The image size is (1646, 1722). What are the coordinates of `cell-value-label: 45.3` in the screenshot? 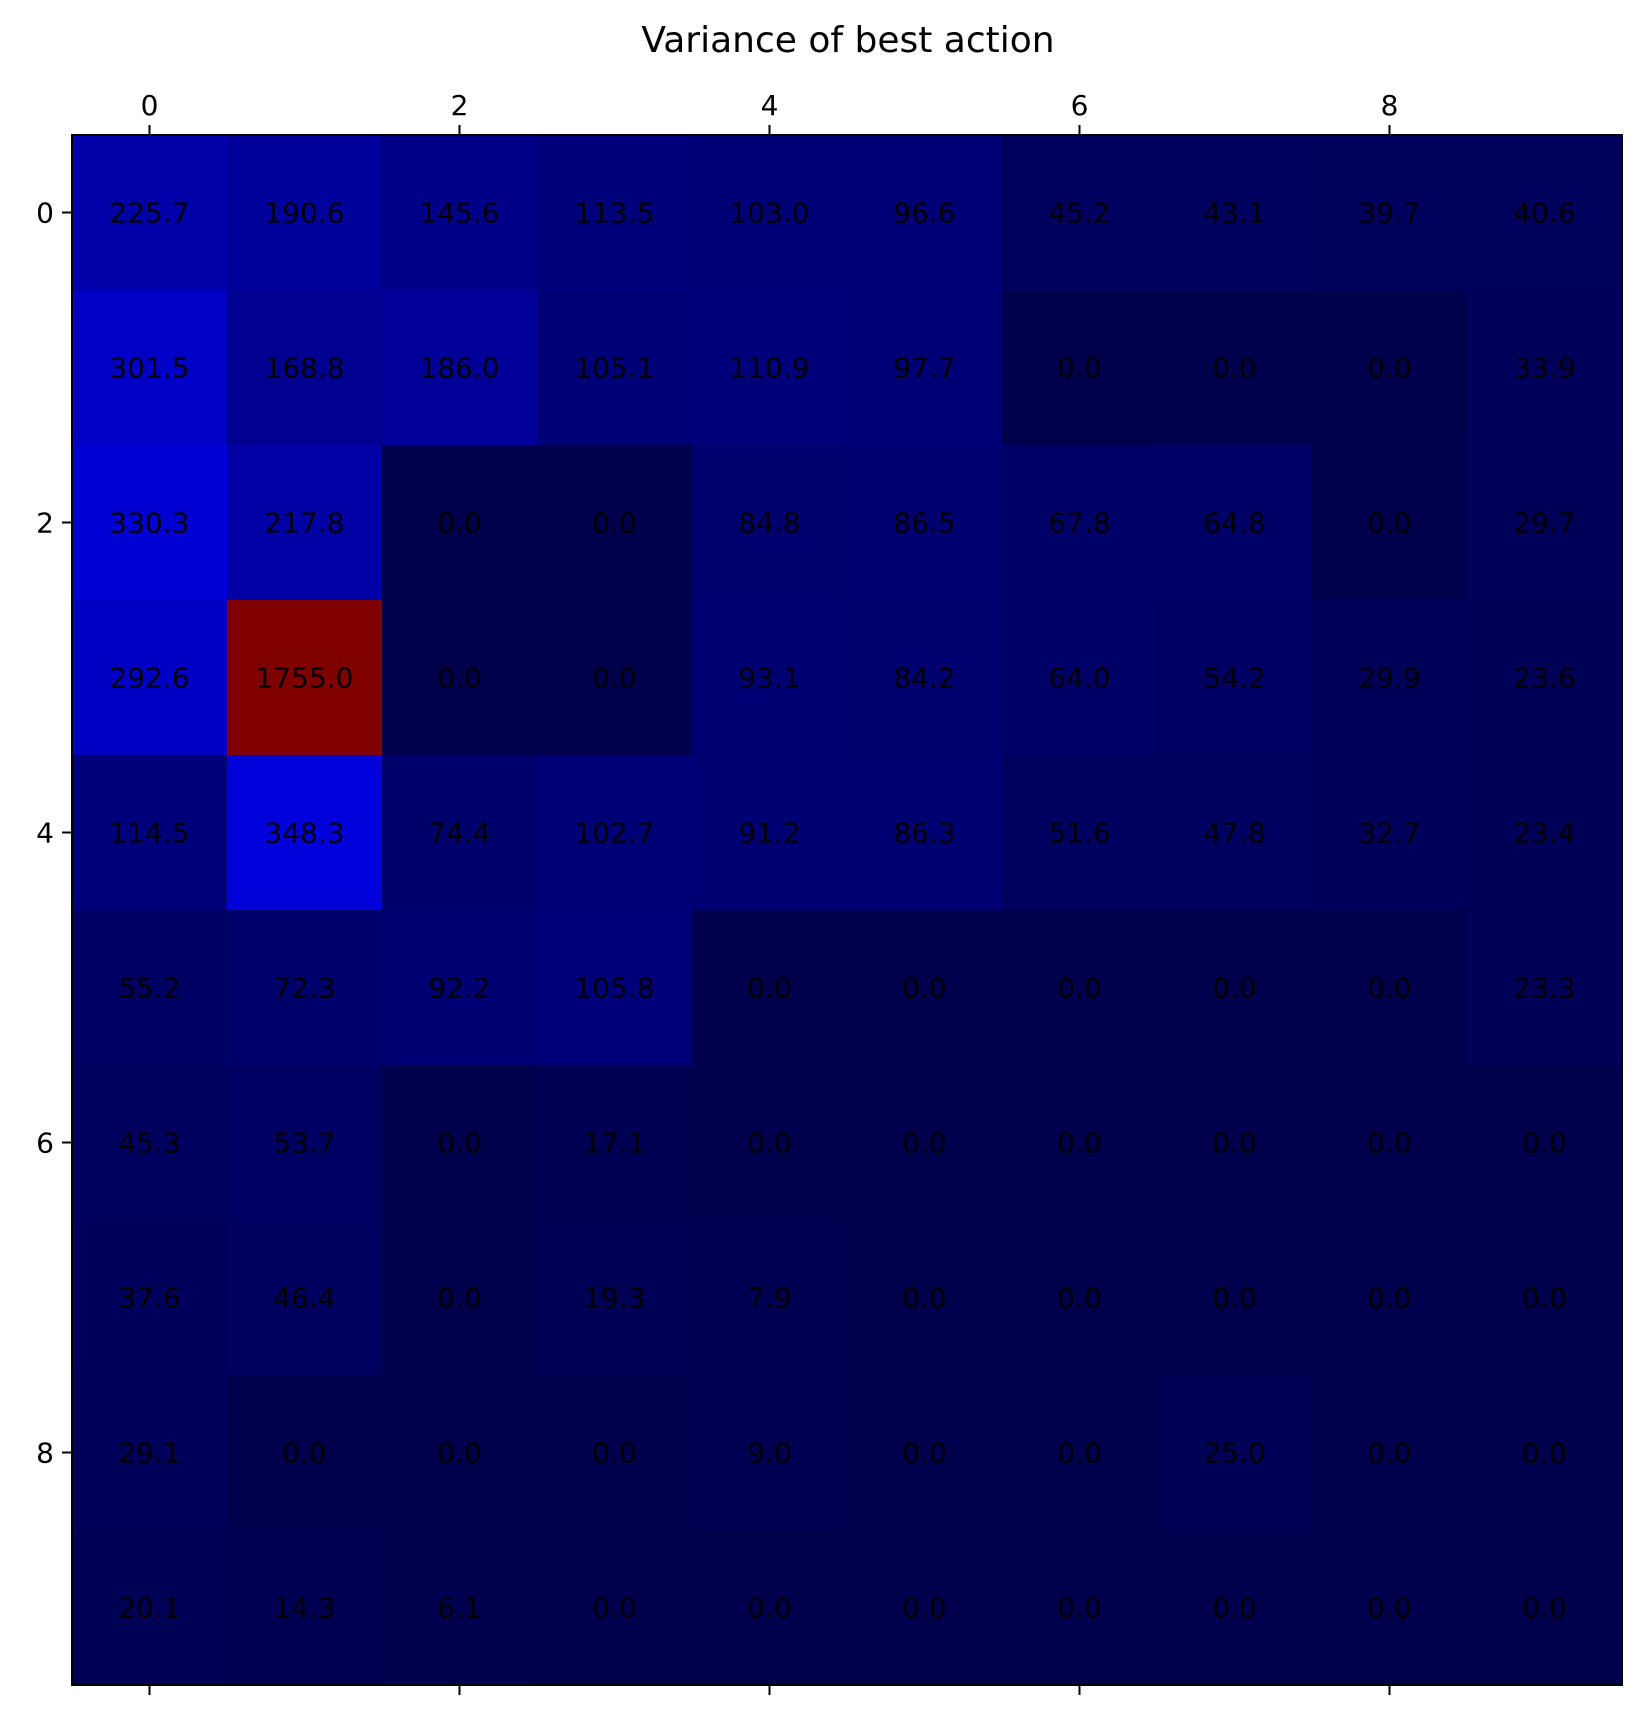 It's located at (149, 1143).